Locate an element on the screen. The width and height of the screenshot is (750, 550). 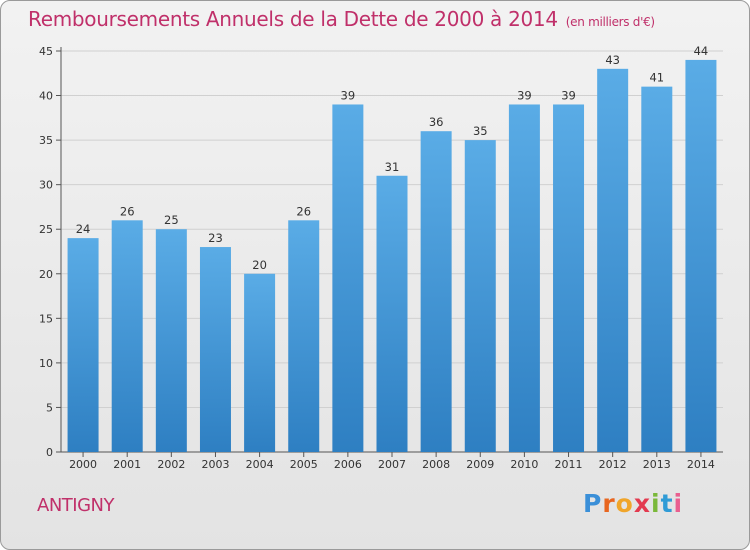
bar-2006 is located at coordinates (348, 278).